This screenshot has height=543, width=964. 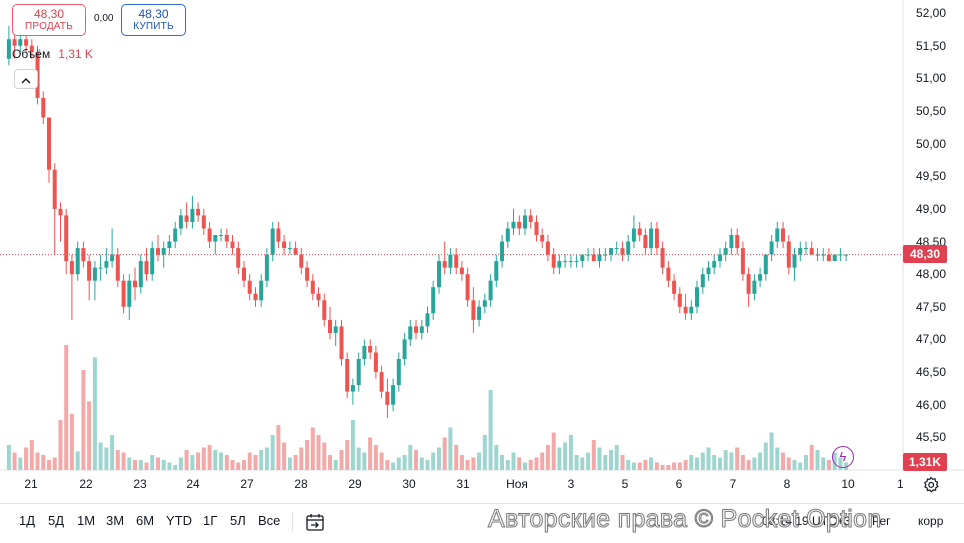 I want to click on range-ytd: YTD, so click(x=179, y=520).